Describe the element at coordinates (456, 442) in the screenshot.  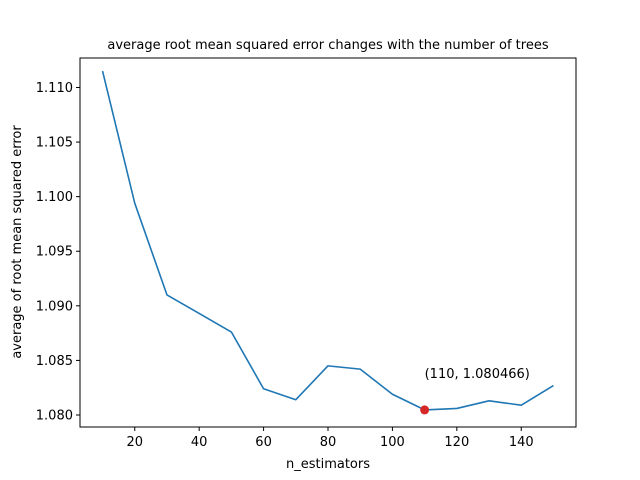
I see `x-tick-label: 120` at that location.